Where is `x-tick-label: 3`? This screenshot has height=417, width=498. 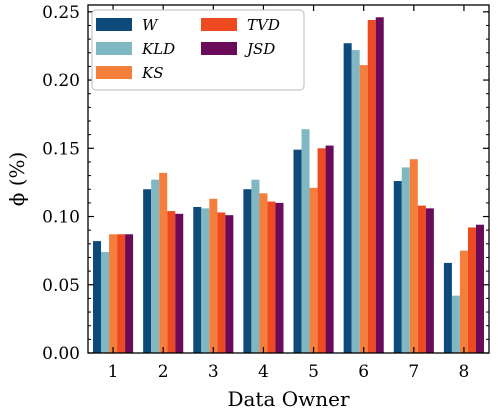
x-tick-label: 3 is located at coordinates (213, 372).